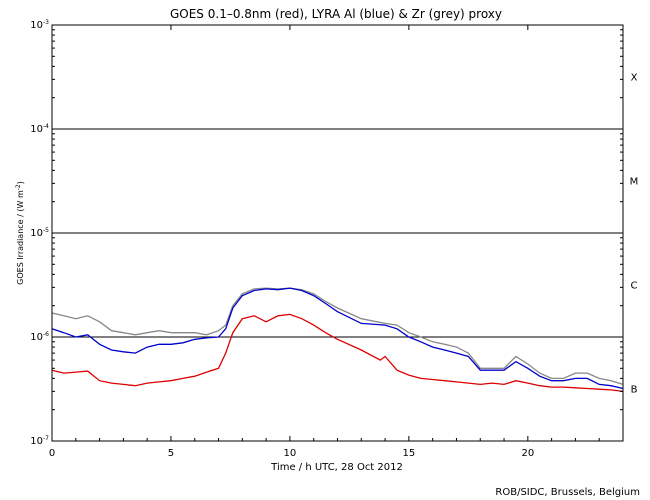 This screenshot has width=650, height=500. I want to click on y-axis-label-close: ), so click(20, 182).